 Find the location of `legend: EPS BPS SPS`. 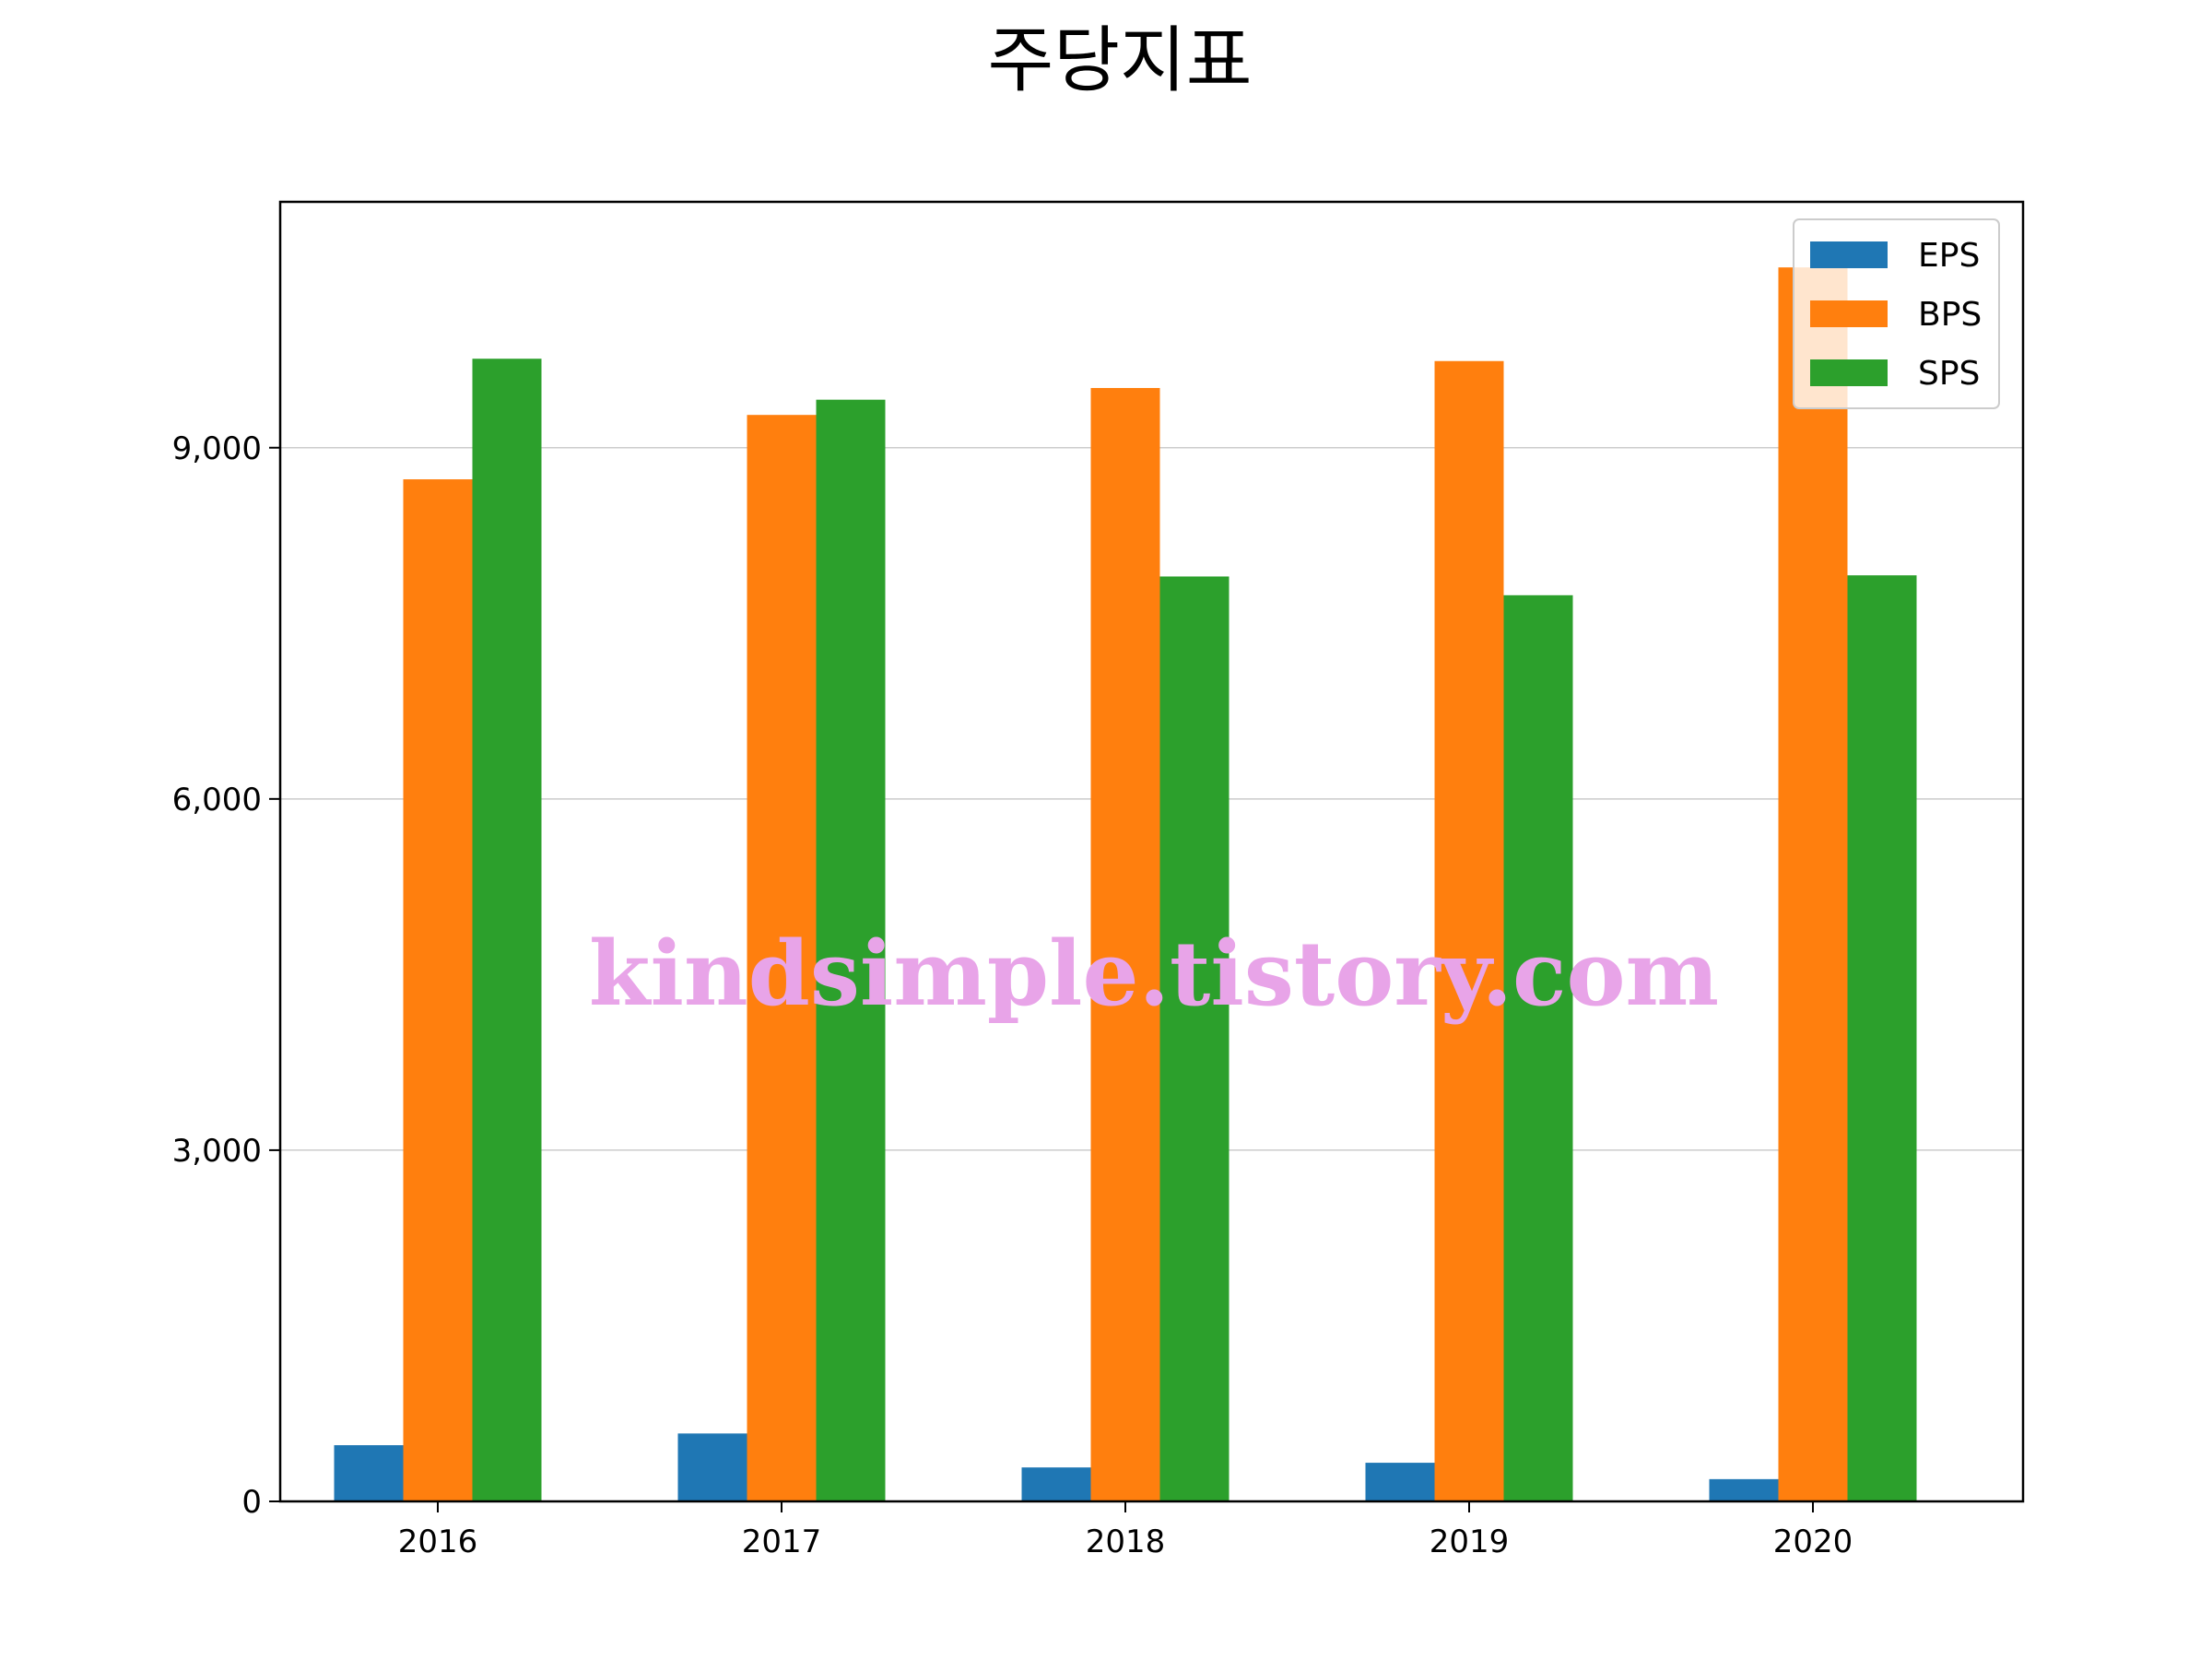

legend: EPS BPS SPS is located at coordinates (1896, 313).